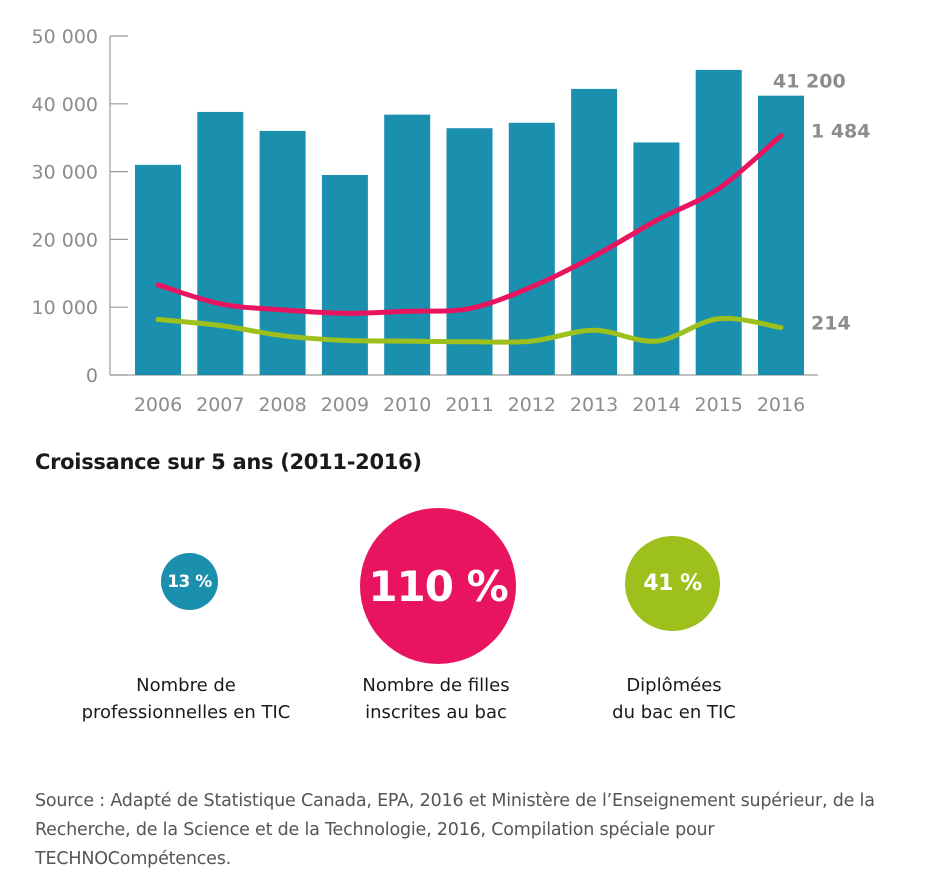 The image size is (927, 890). Describe the element at coordinates (228, 462) in the screenshot. I see `growth-title: Croissance sur 5 ans (2011-2016)` at that location.